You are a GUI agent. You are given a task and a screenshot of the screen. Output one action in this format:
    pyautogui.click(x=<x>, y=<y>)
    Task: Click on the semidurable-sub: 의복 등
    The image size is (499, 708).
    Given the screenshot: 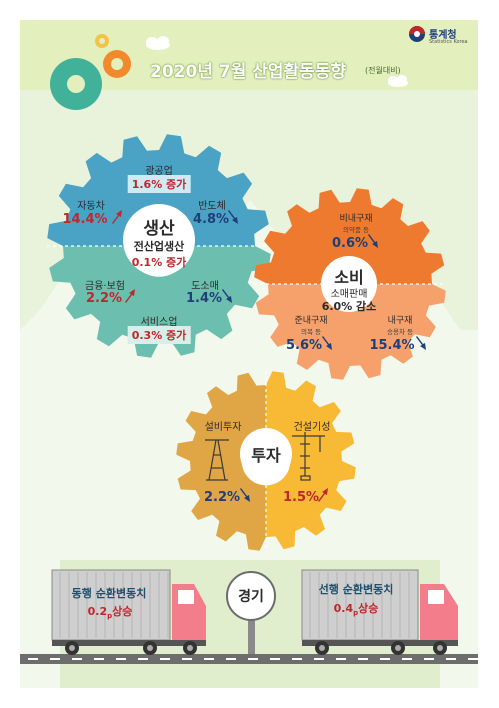 What is the action you would take?
    pyautogui.click(x=311, y=332)
    